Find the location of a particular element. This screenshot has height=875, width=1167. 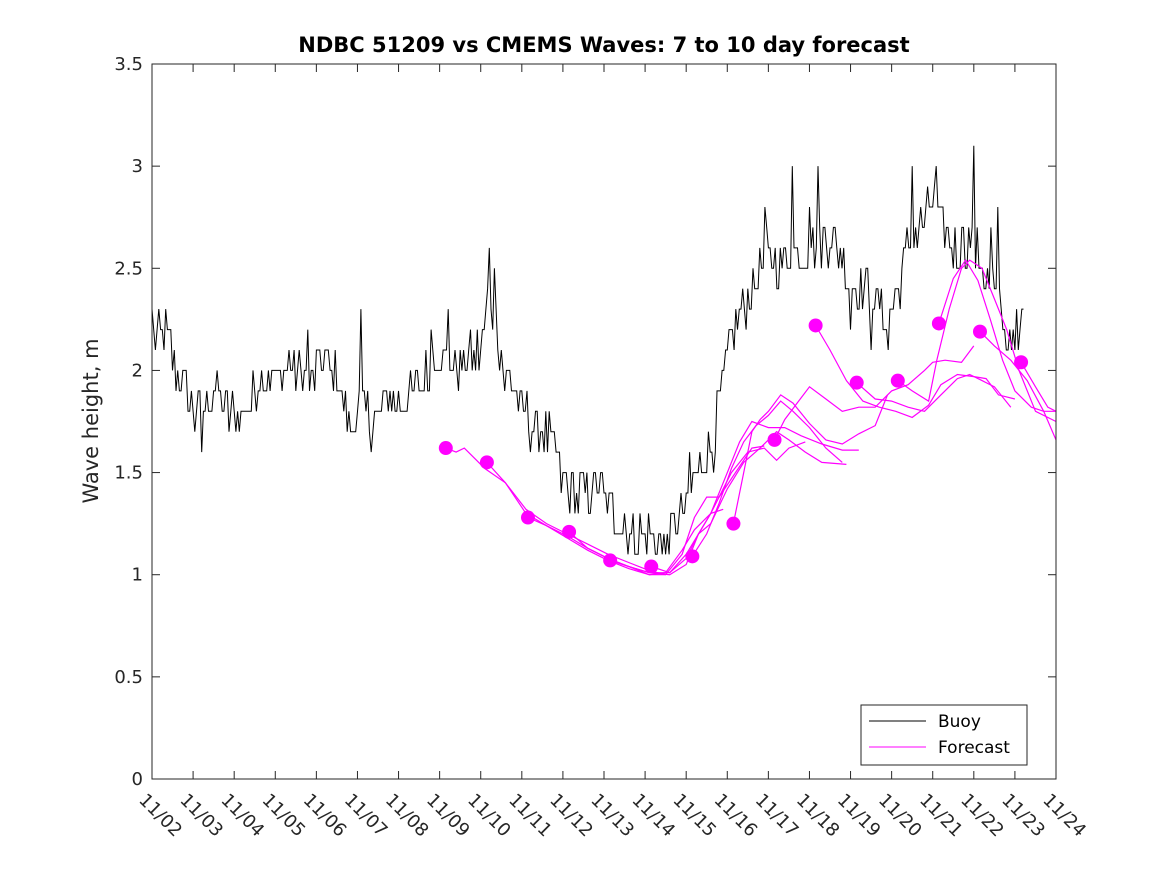

y-tick-label: 2 is located at coordinates (137, 370).